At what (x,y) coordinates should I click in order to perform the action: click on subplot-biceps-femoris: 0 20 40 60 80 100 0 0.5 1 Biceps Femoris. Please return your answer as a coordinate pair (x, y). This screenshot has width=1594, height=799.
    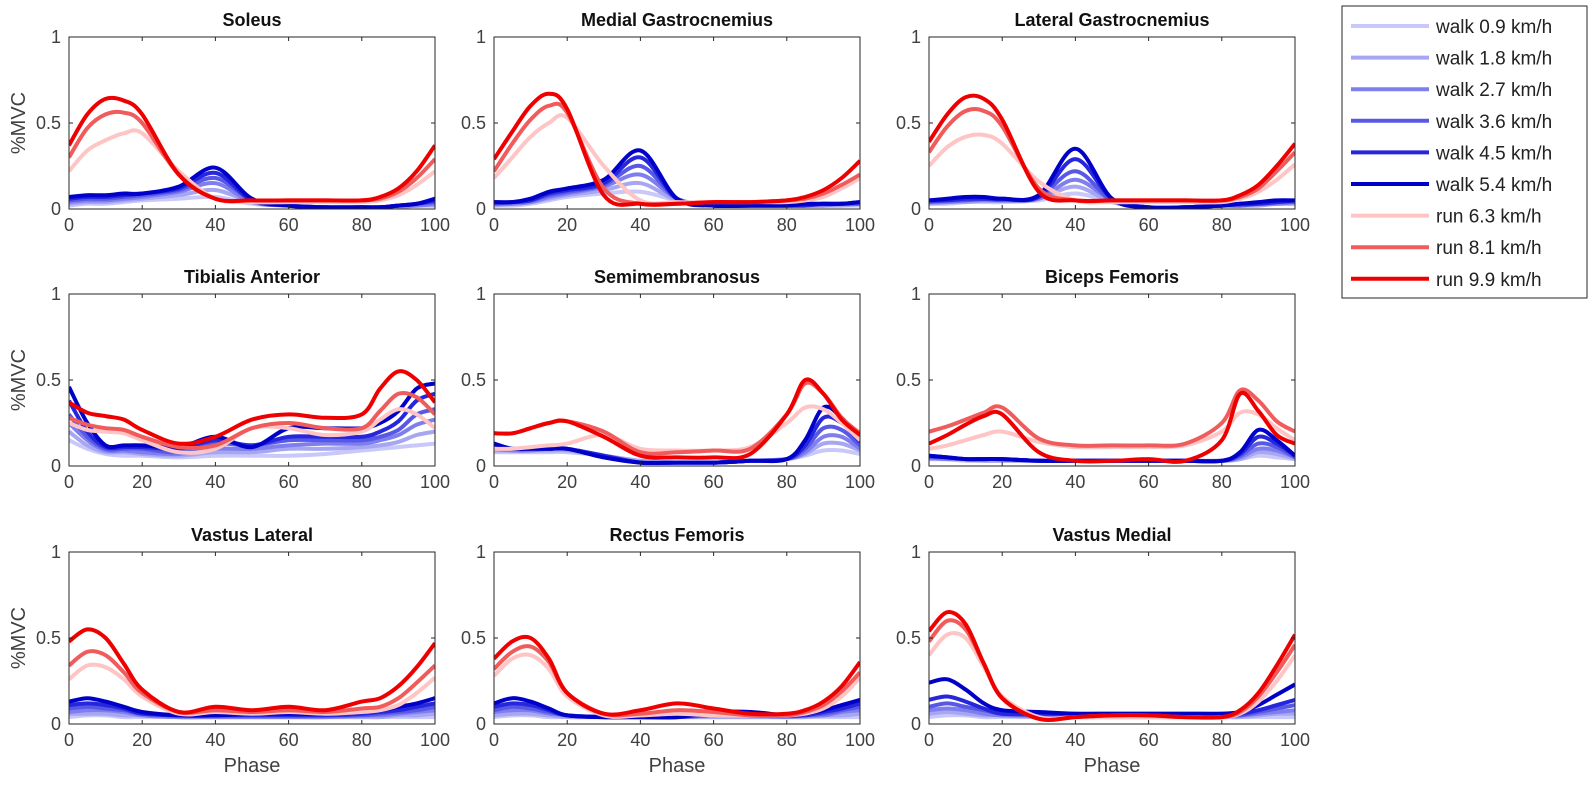
    Looking at the image, I should click on (1103, 379).